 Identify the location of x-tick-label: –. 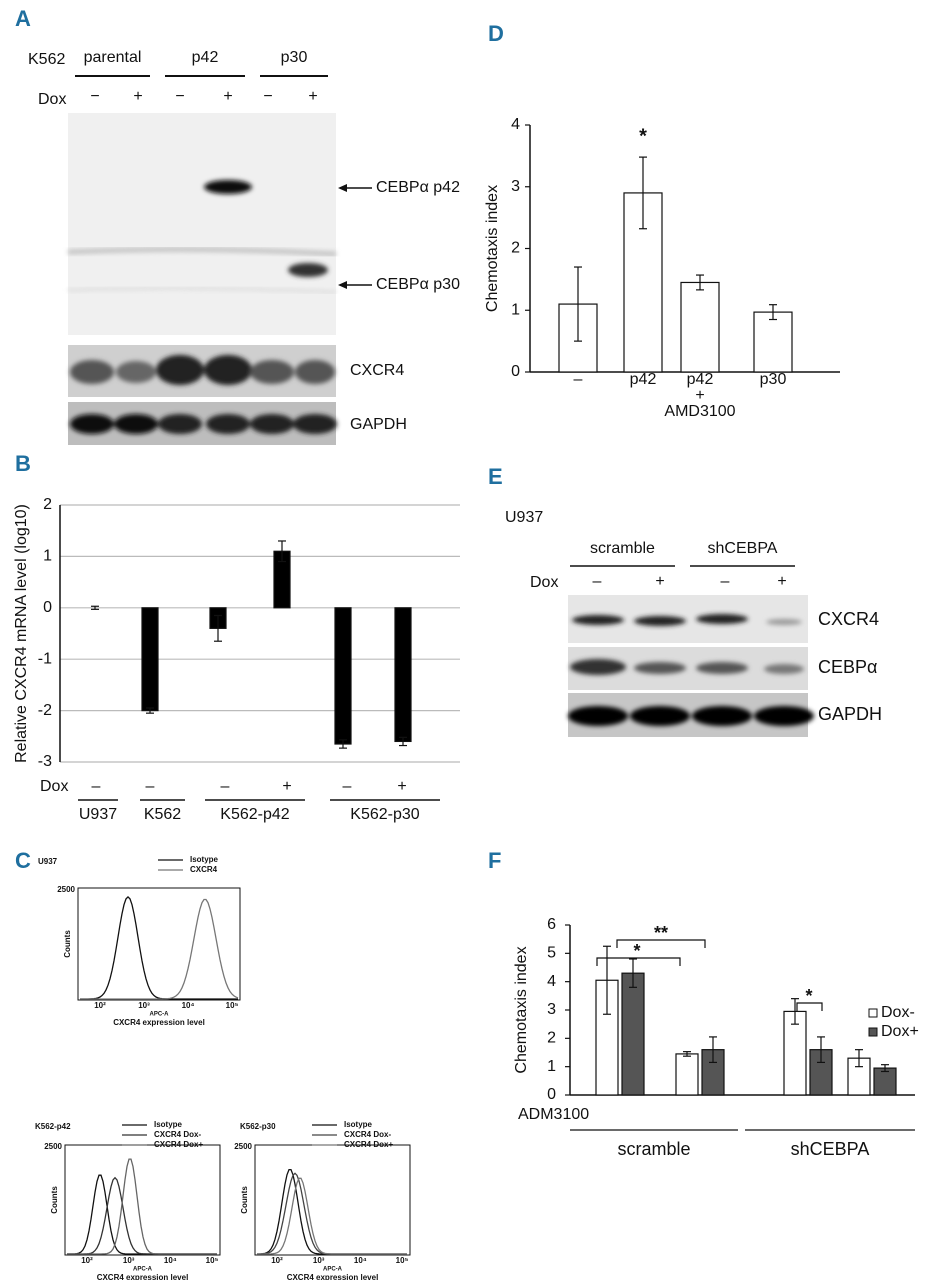
(578, 379).